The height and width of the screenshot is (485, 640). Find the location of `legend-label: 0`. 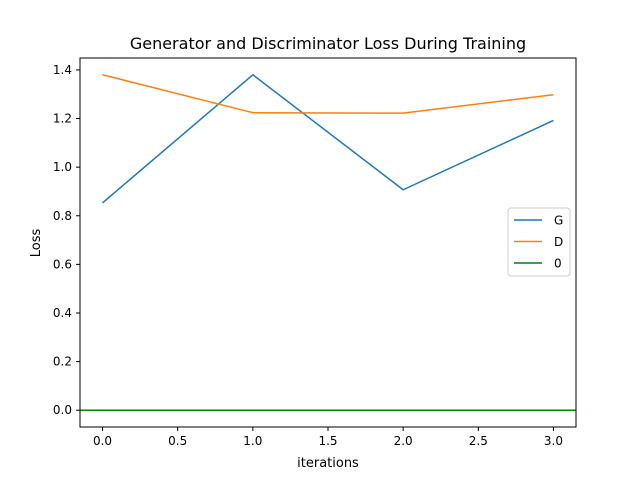

legend-label: 0 is located at coordinates (558, 264).